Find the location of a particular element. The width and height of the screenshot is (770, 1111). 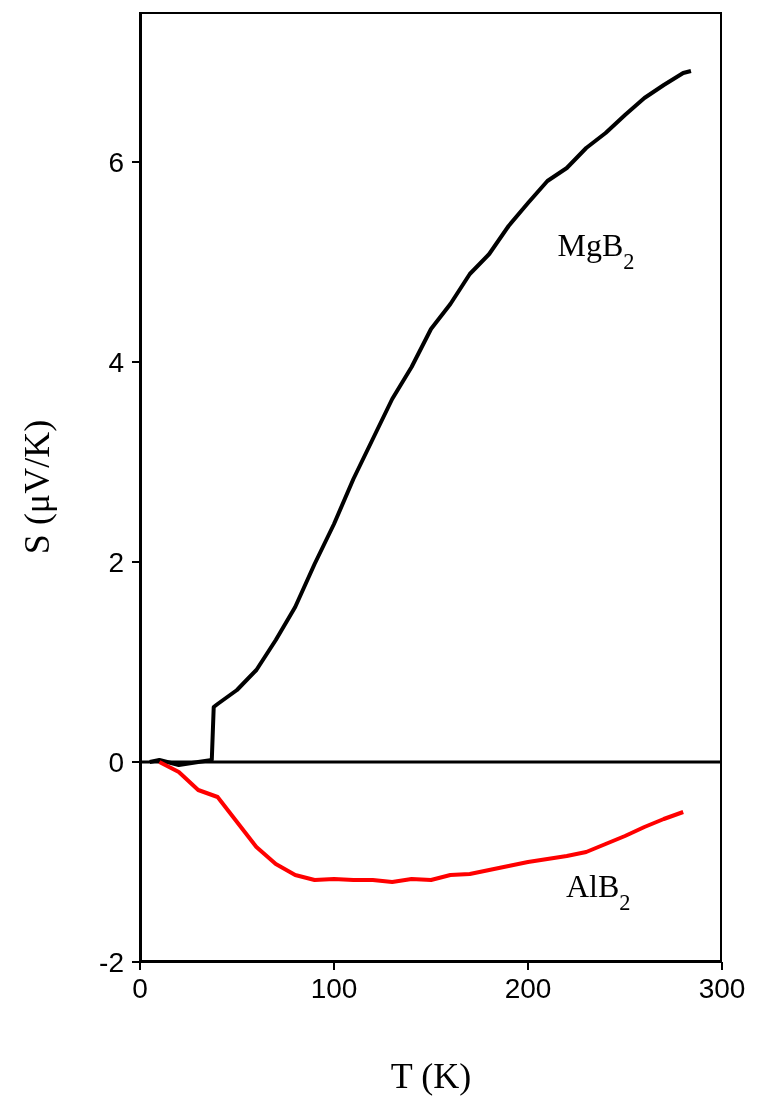

y-axis-title: S (μV/K) is located at coordinates (36, 487).